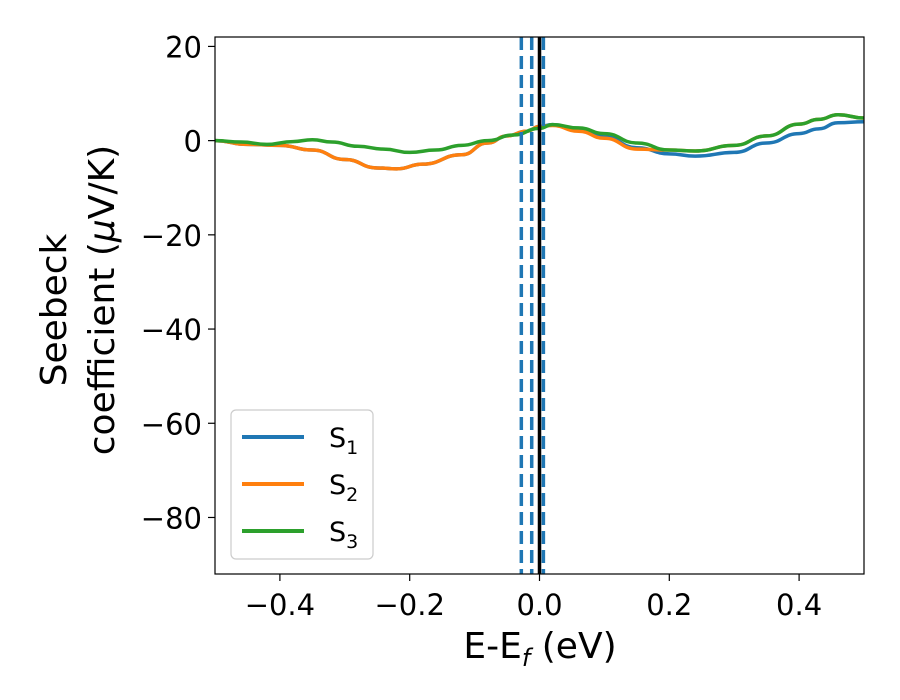  What do you see at coordinates (539, 605) in the screenshot?
I see `x-tick-label: 0.0` at bounding box center [539, 605].